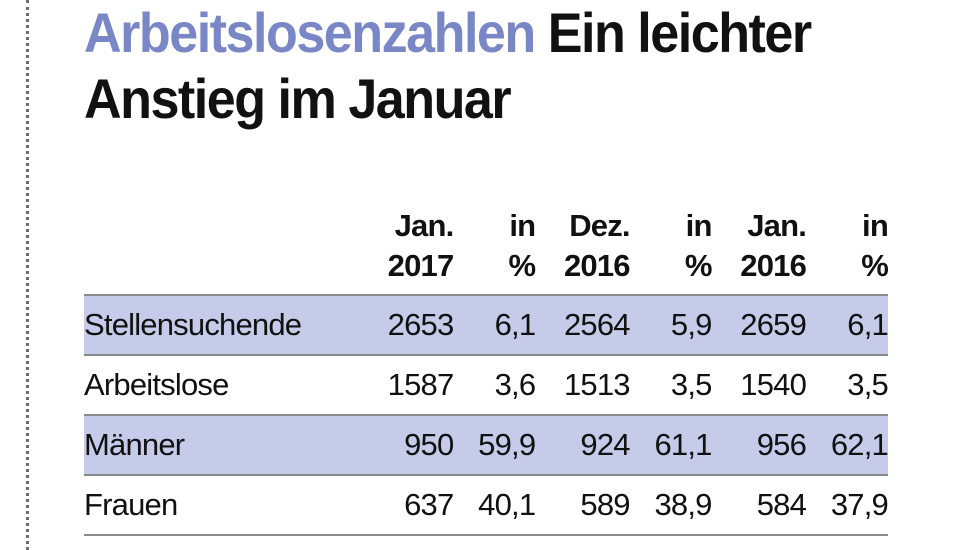 Image resolution: width=964 pixels, height=550 pixels. Describe the element at coordinates (583, 384) in the screenshot. I see `table-cell: 1513` at that location.